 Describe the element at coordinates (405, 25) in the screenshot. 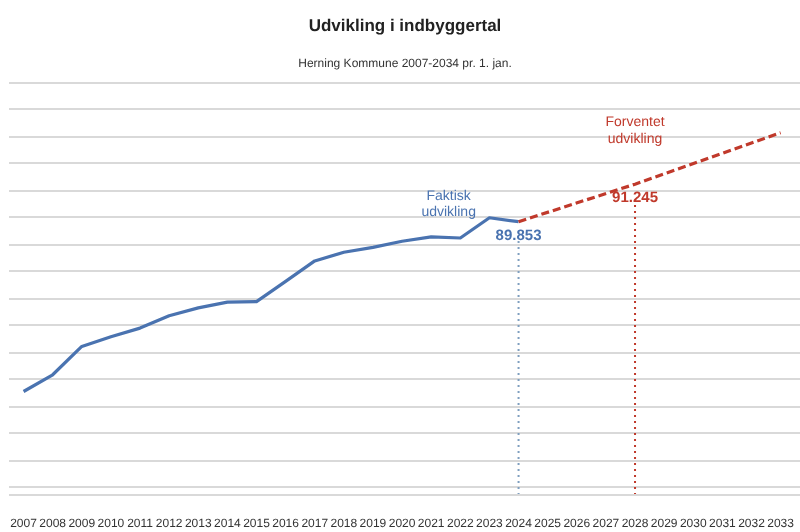

I see `chart-title: Udvikling i indbyggertal` at that location.